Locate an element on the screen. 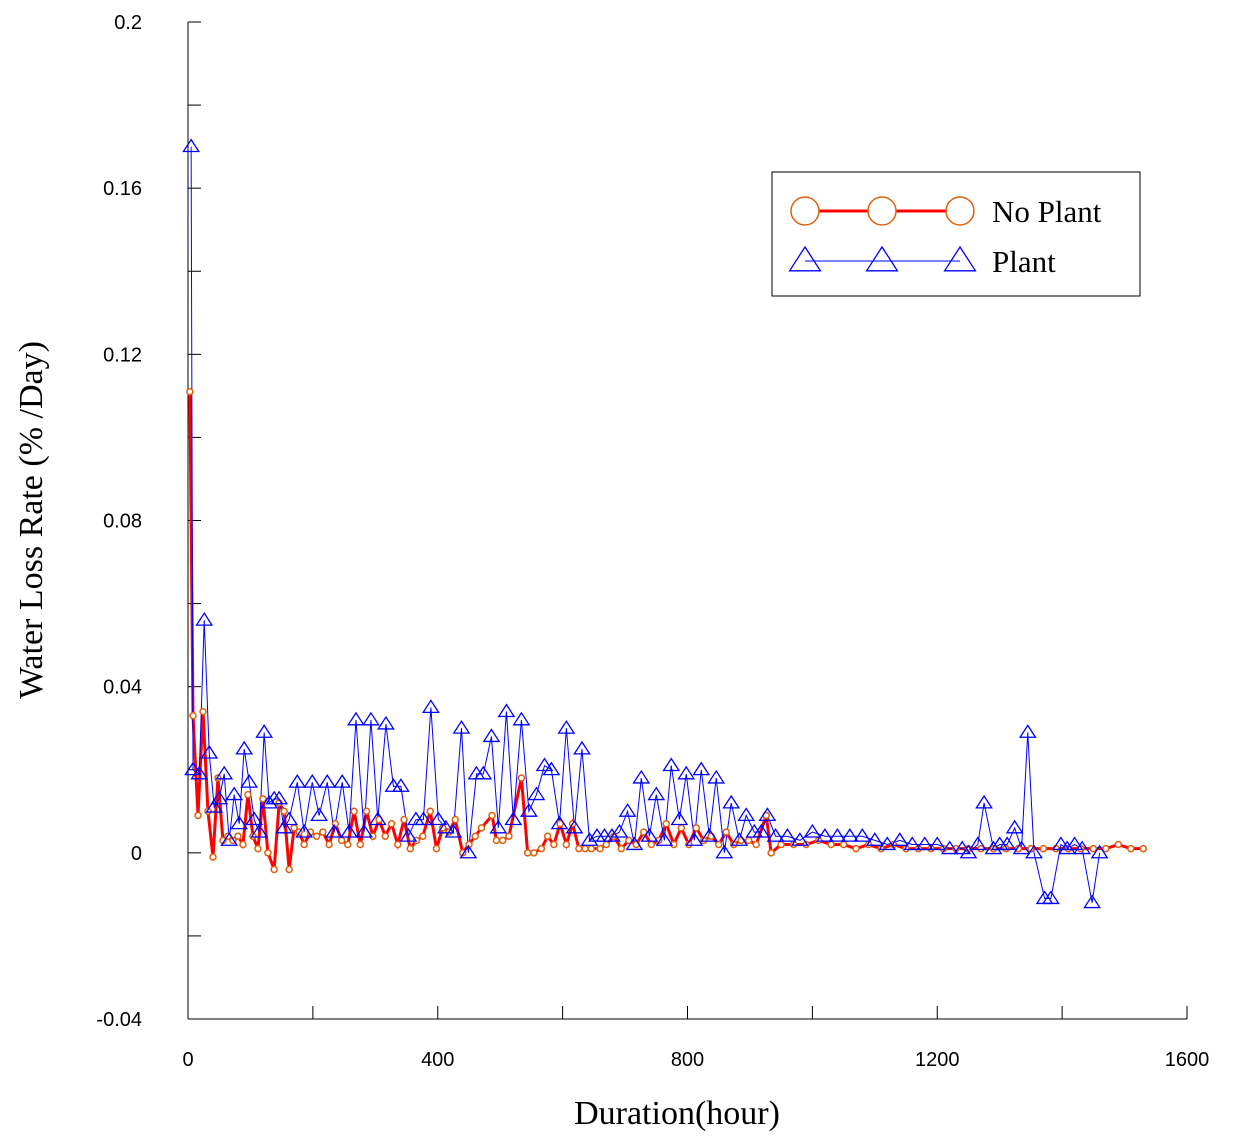 Image resolution: width=1233 pixels, height=1147 pixels. y-tick-label: 0.04 is located at coordinates (122, 688).